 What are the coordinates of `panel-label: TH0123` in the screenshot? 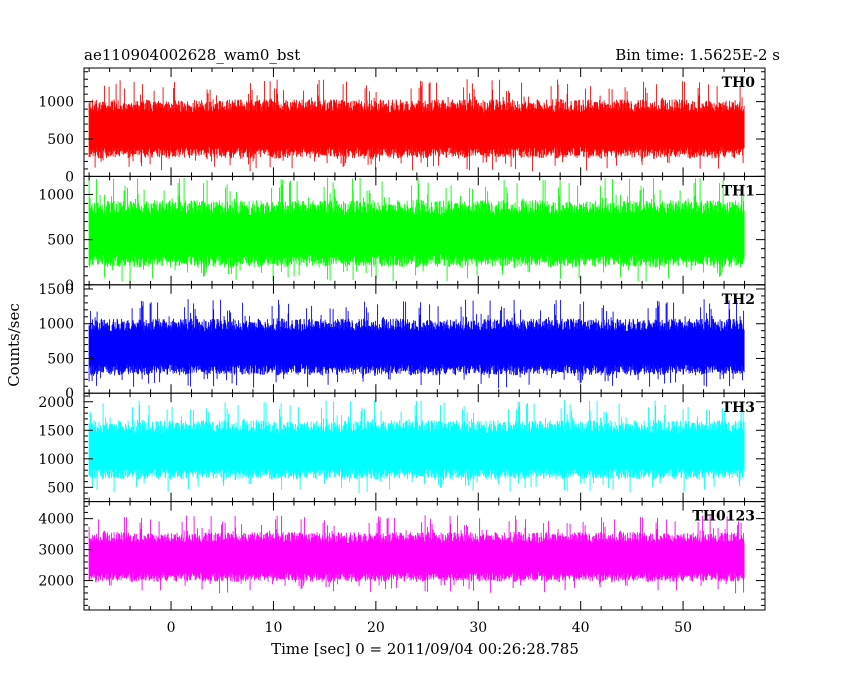 It's located at (723, 517).